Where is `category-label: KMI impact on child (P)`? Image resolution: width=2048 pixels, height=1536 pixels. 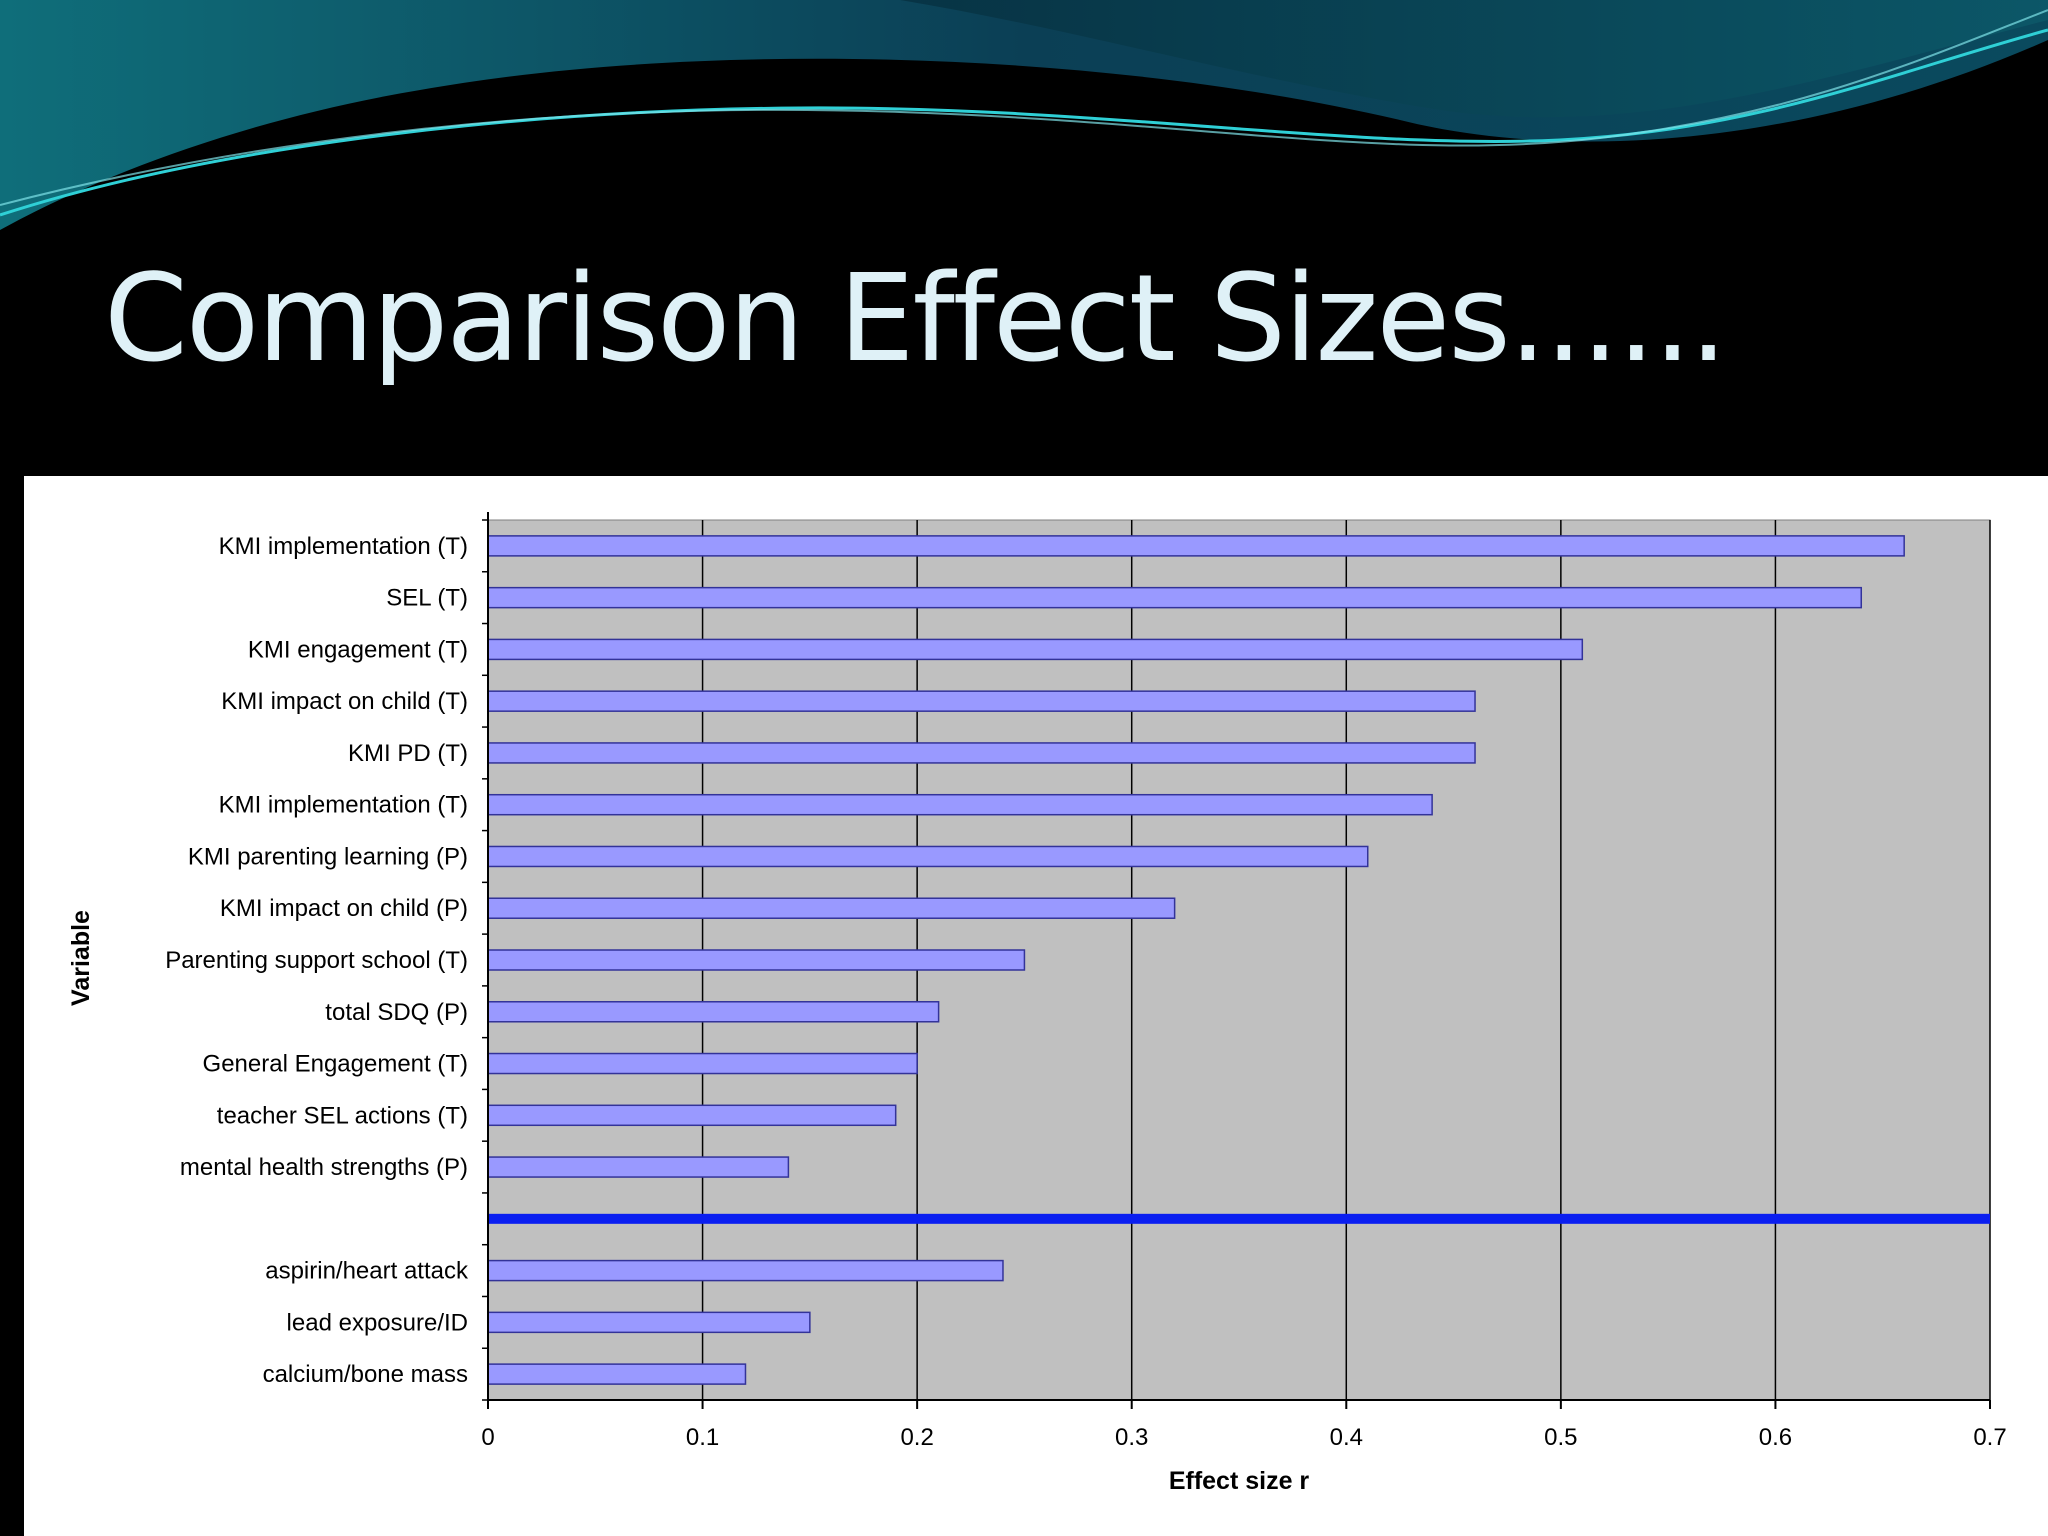 category-label: KMI impact on child (P) is located at coordinates (344, 908).